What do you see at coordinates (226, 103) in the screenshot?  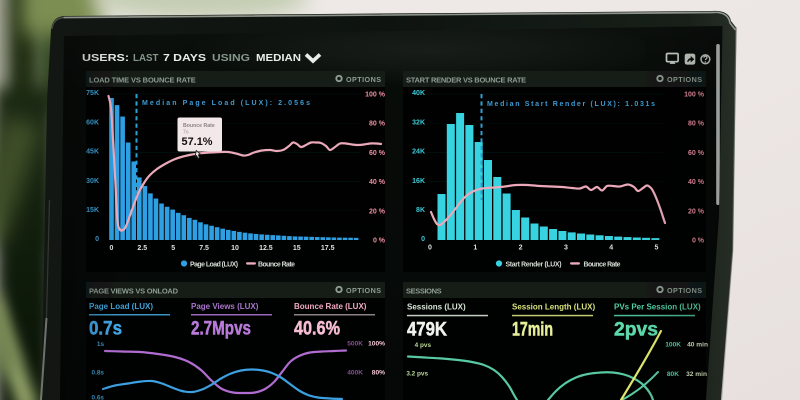 I see `svg-text: Median Page Load (LUX): 2.056s` at bounding box center [226, 103].